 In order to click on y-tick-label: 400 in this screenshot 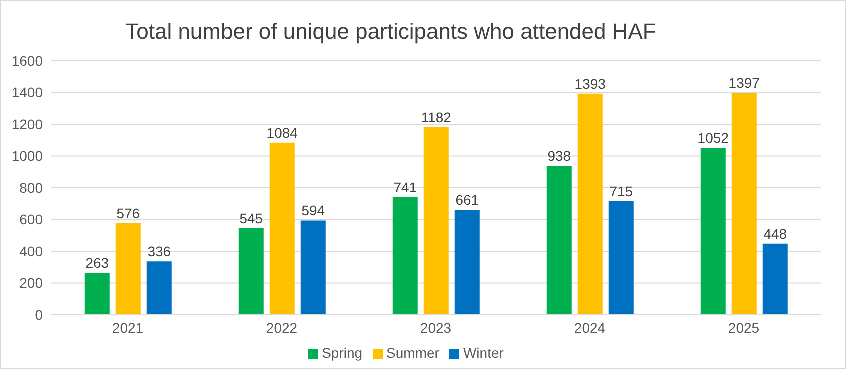, I will do `click(32, 251)`.